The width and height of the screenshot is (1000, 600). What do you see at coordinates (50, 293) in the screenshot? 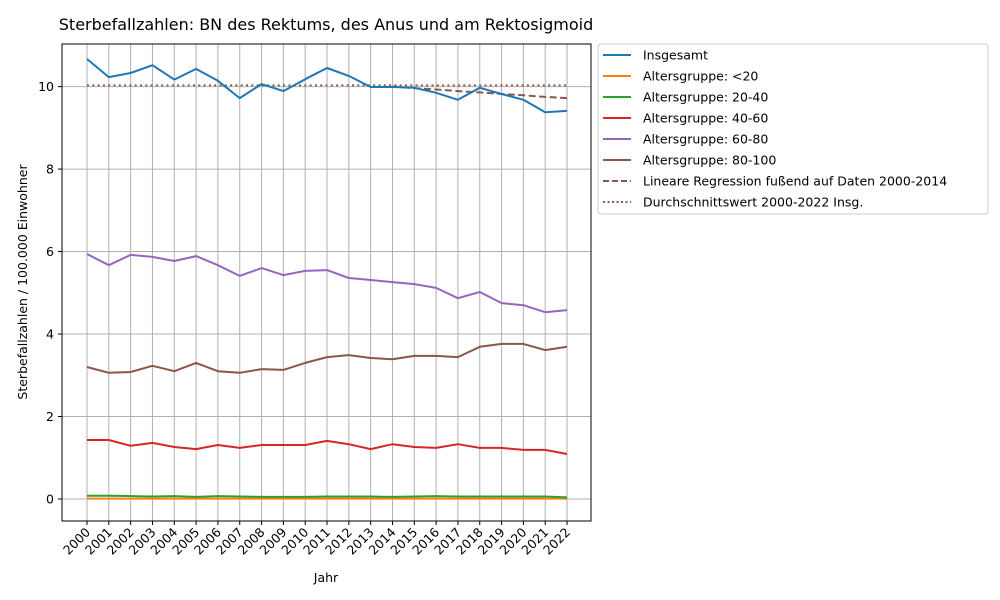
I see `y-axis-ticks: 0 2 4 6 8 10` at bounding box center [50, 293].